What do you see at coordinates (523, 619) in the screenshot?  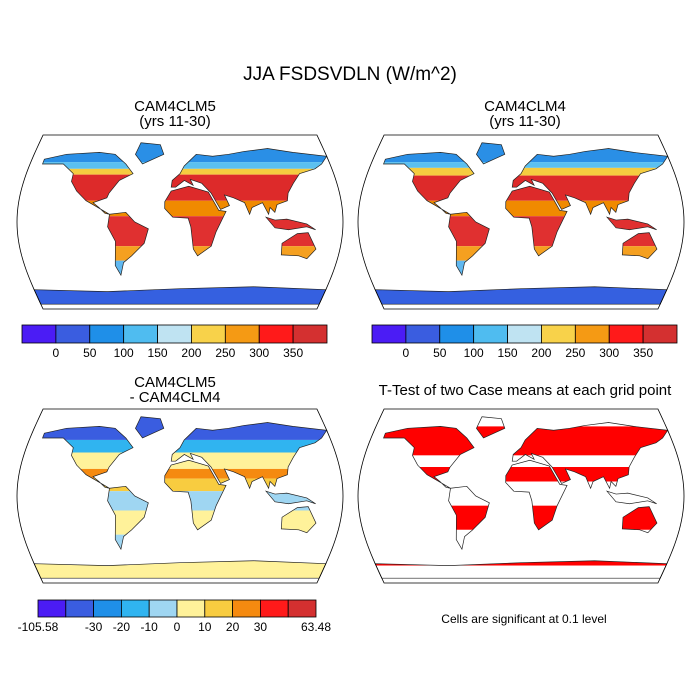 I see `footnote: Cells are significant at 0.1 level` at bounding box center [523, 619].